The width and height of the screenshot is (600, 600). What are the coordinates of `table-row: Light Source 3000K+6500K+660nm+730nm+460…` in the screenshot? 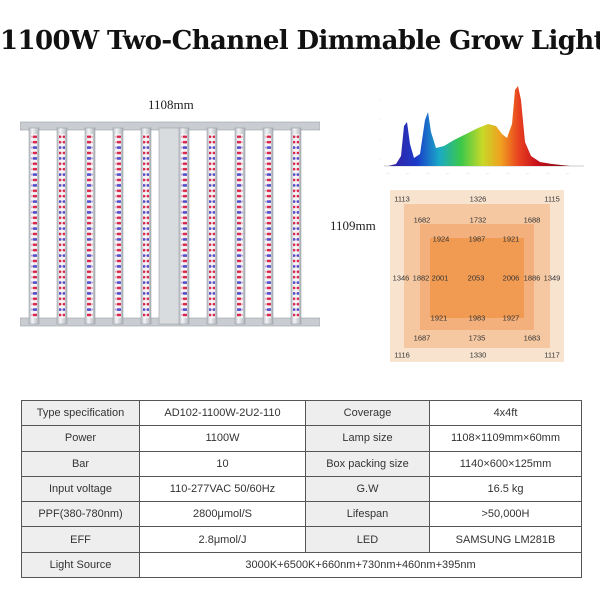 It's located at (301, 565).